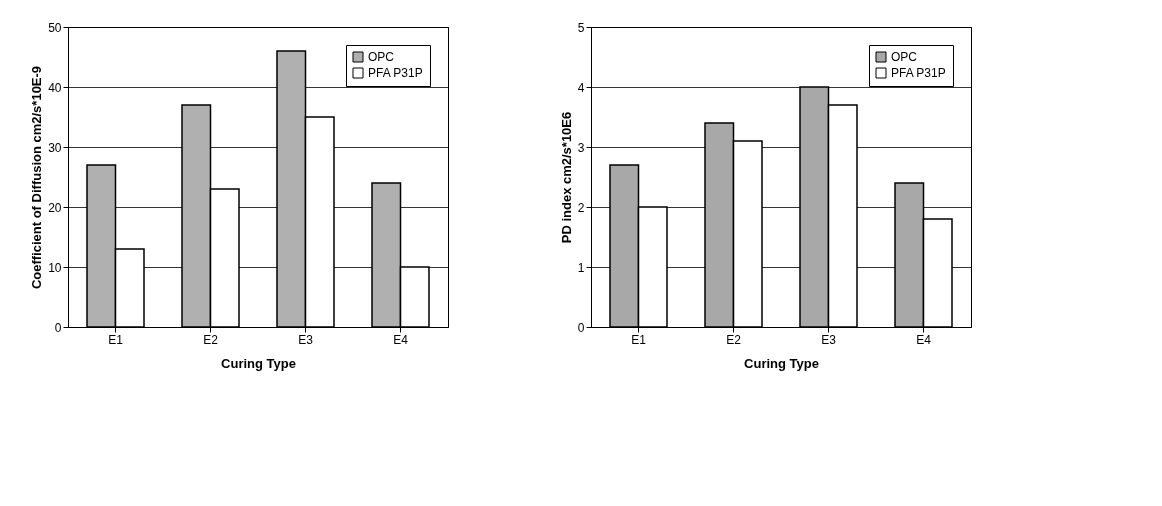  Describe the element at coordinates (581, 267) in the screenshot. I see `y-tick-label: 1` at that location.